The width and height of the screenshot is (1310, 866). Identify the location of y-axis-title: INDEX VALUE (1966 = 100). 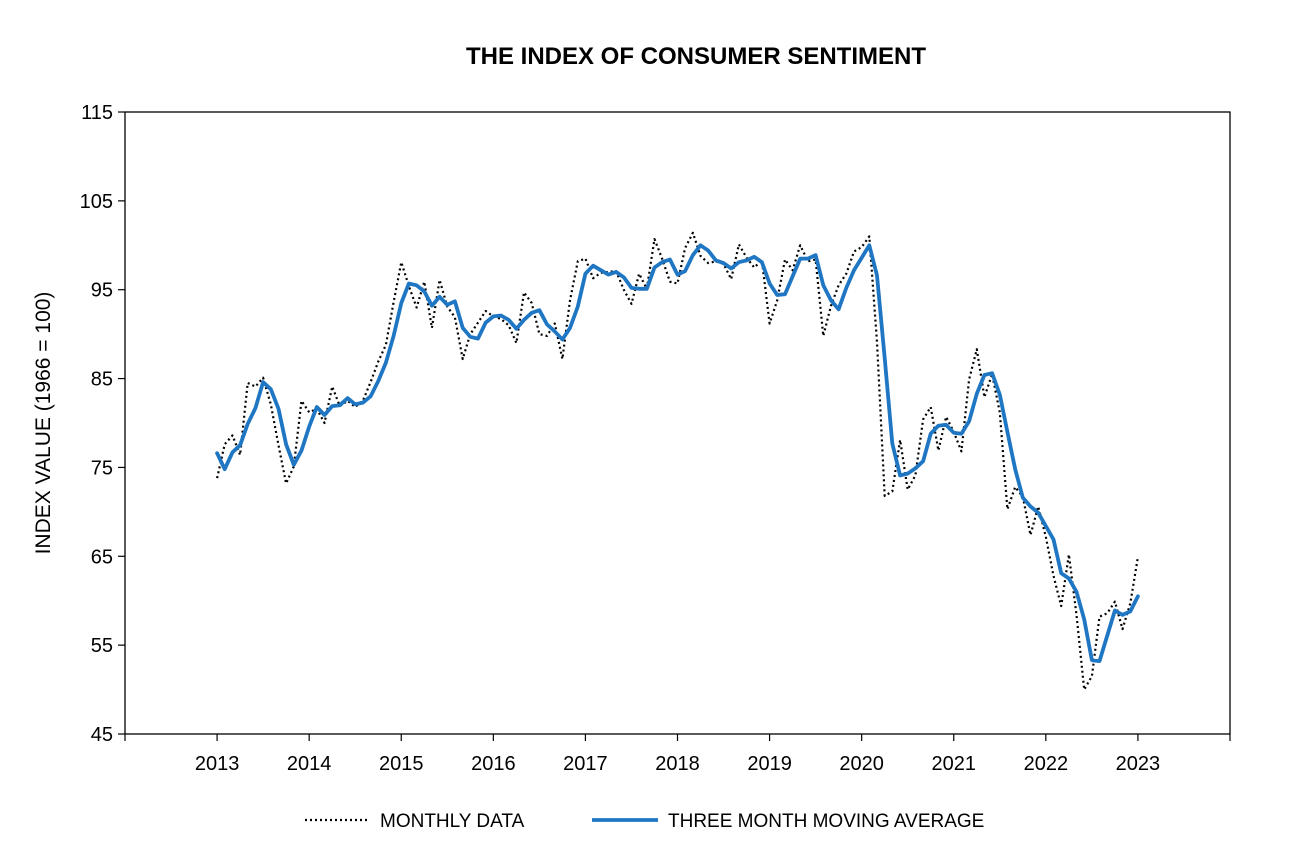
(43, 423).